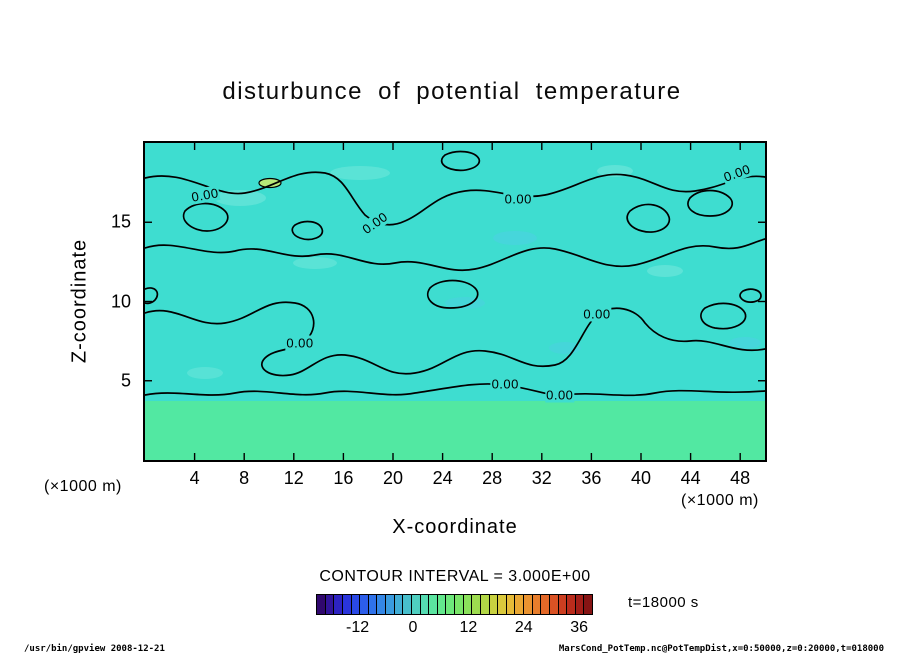  I want to click on x-tick-label: 28, so click(492, 478).